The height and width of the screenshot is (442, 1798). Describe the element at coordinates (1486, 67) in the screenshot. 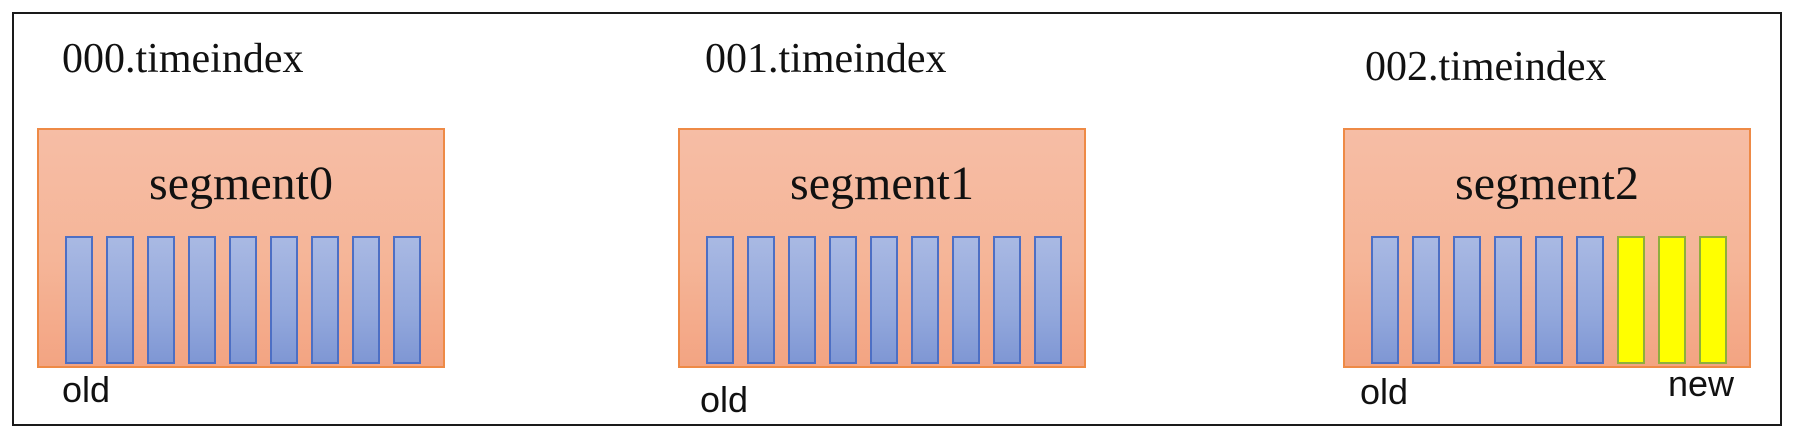

I see `index-file-label-2: 002.timeindex` at that location.